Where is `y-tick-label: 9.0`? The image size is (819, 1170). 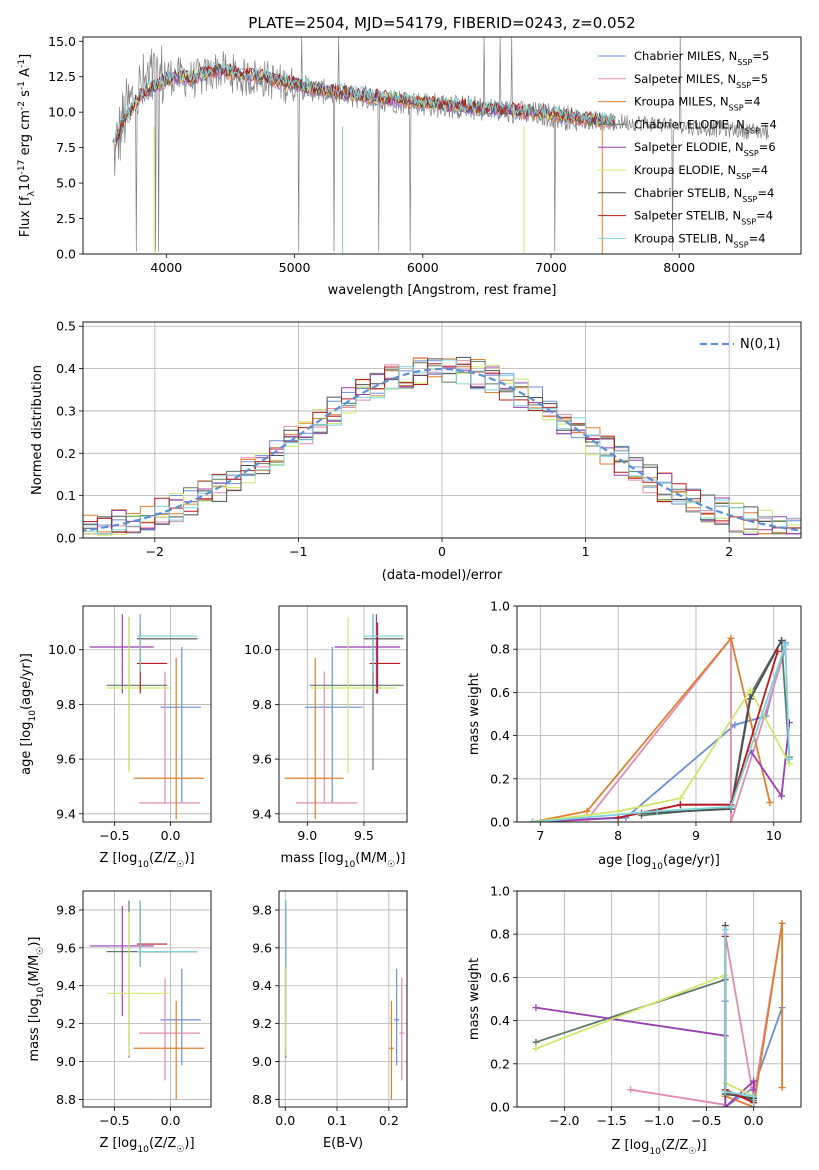 y-tick-label: 9.0 is located at coordinates (66, 1061).